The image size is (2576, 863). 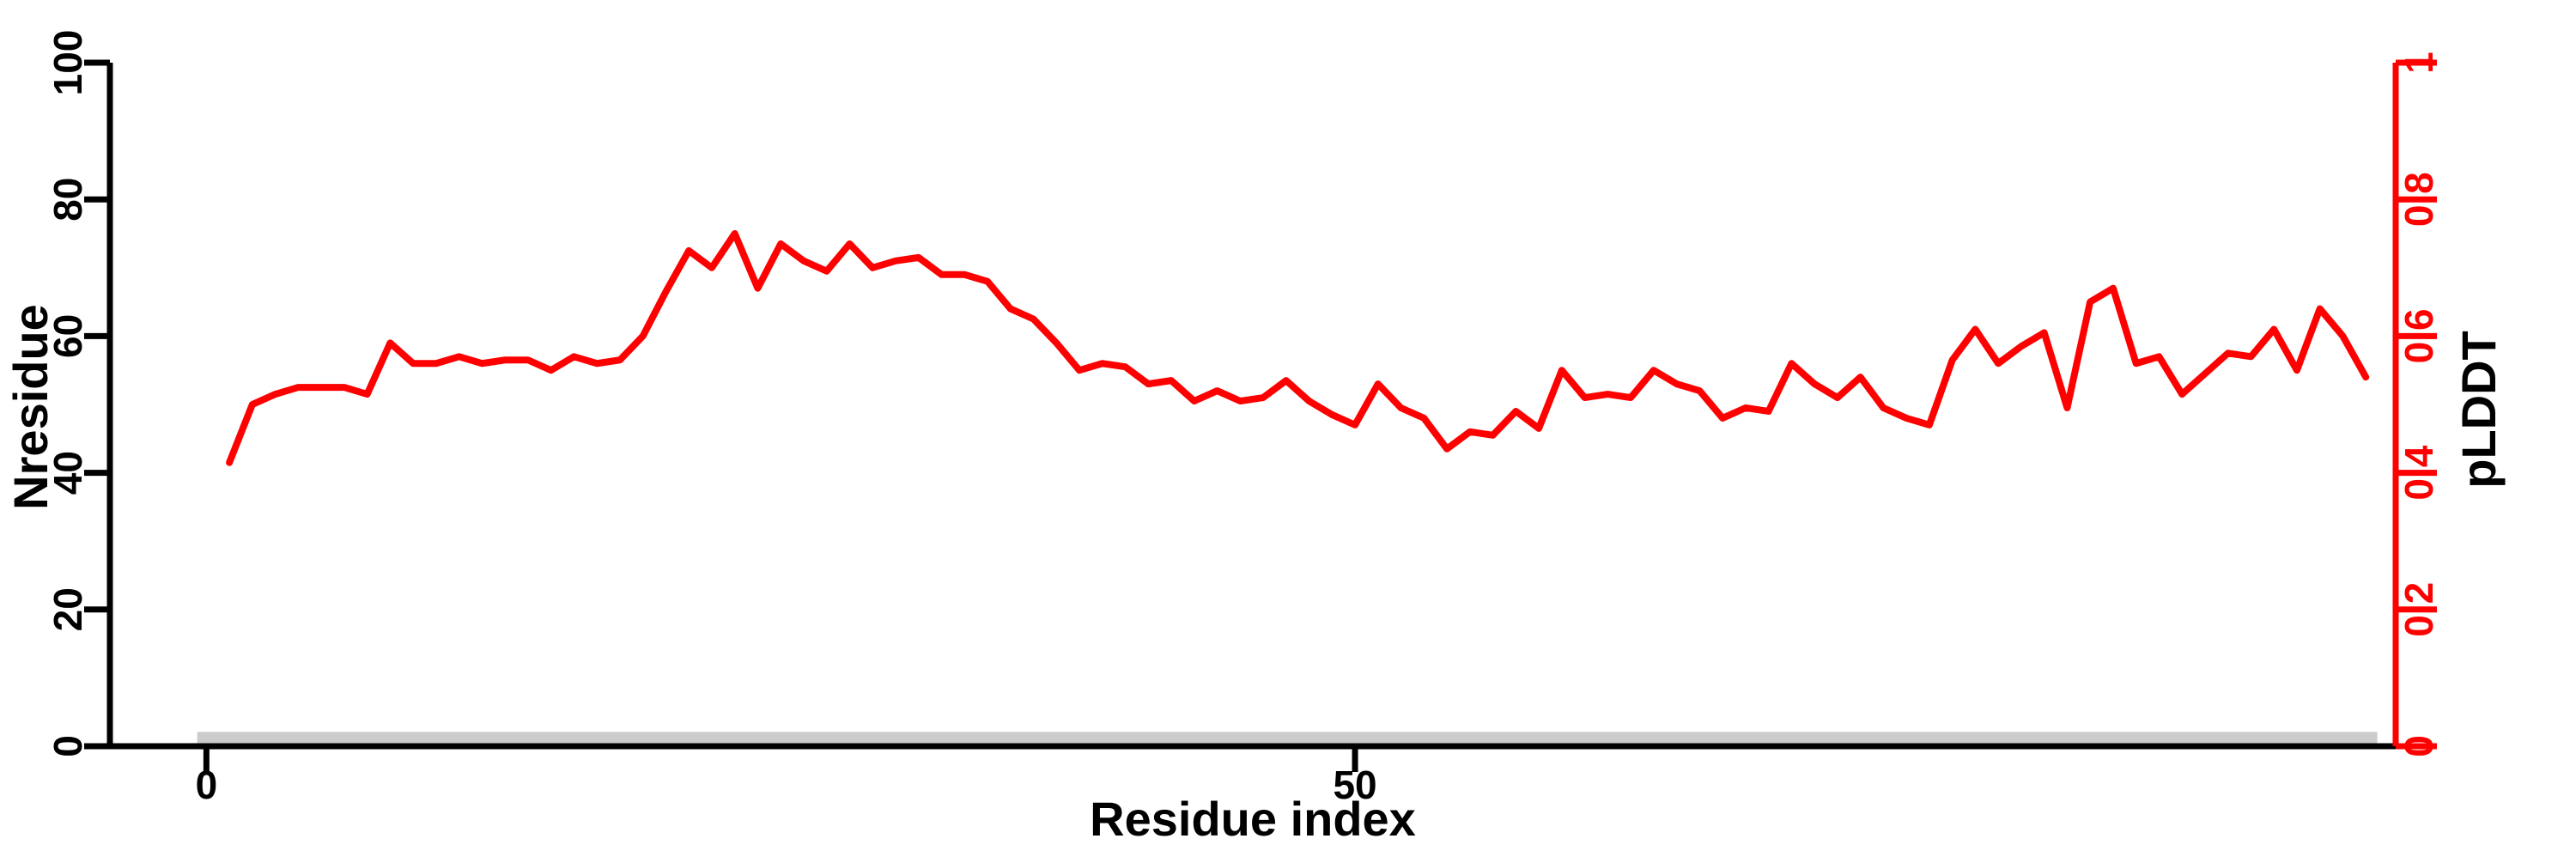 I want to click on x-axis: 0 50, so click(x=1254, y=775).